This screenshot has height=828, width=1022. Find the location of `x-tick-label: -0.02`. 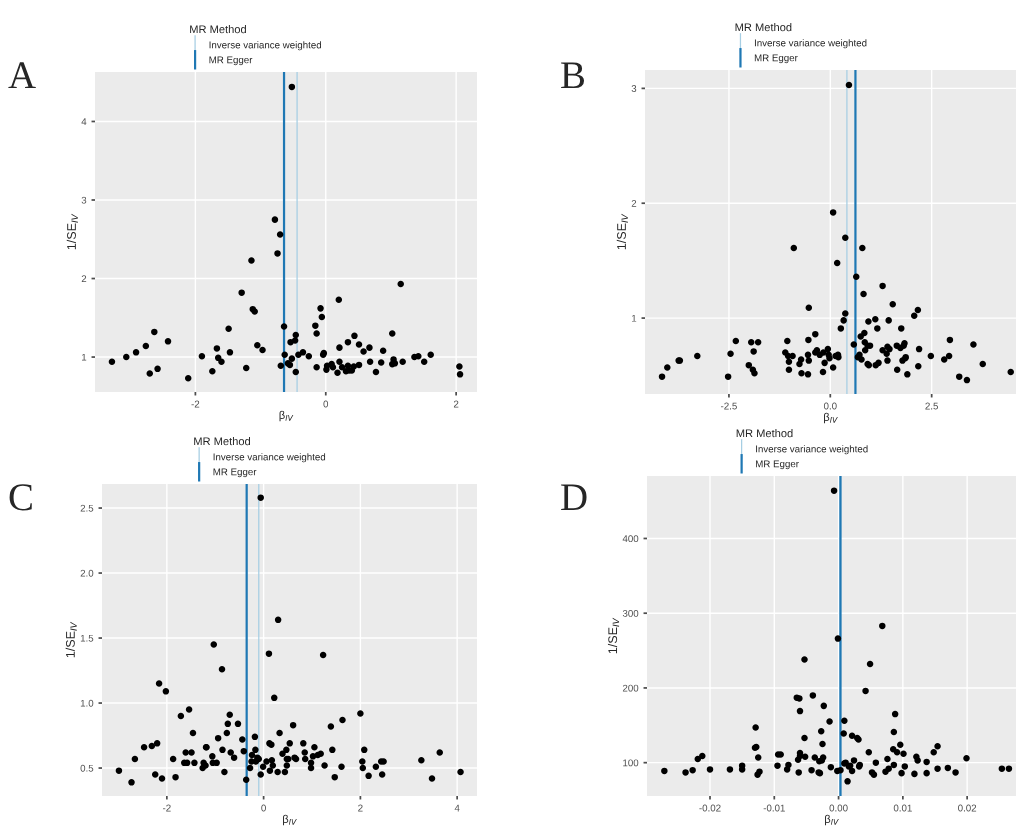

x-tick-label: -0.02 is located at coordinates (710, 808).